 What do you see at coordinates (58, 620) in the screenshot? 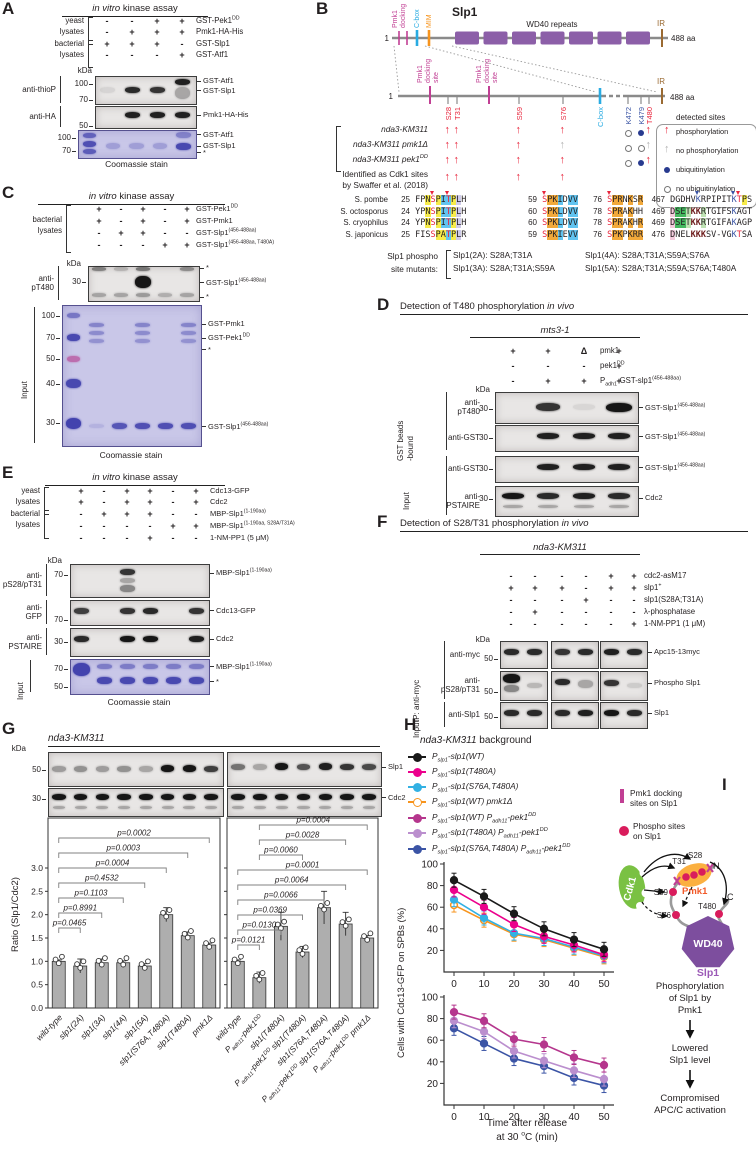
I see `kda-mark: 70` at bounding box center [58, 620].